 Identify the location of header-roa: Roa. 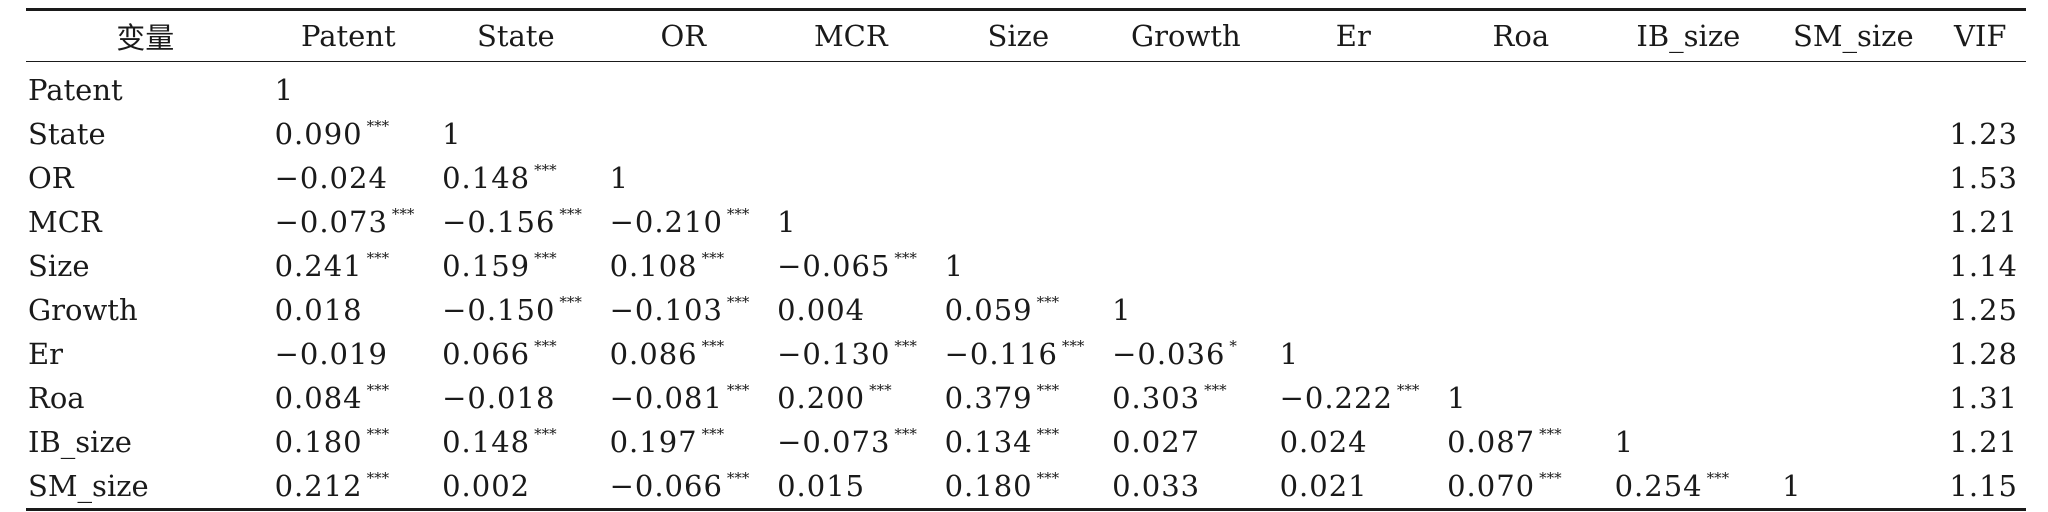
(1521, 36).